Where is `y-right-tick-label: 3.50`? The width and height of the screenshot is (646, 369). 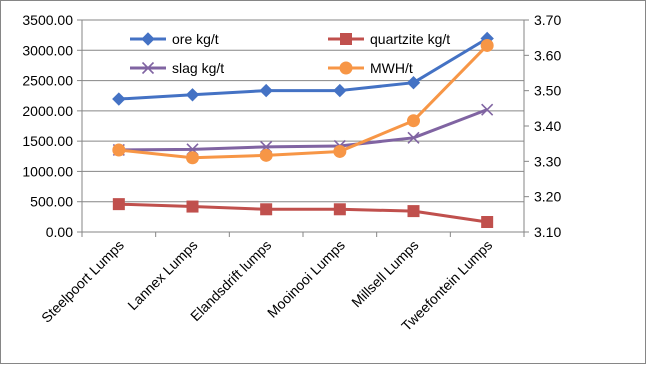 y-right-tick-label: 3.50 is located at coordinates (547, 91).